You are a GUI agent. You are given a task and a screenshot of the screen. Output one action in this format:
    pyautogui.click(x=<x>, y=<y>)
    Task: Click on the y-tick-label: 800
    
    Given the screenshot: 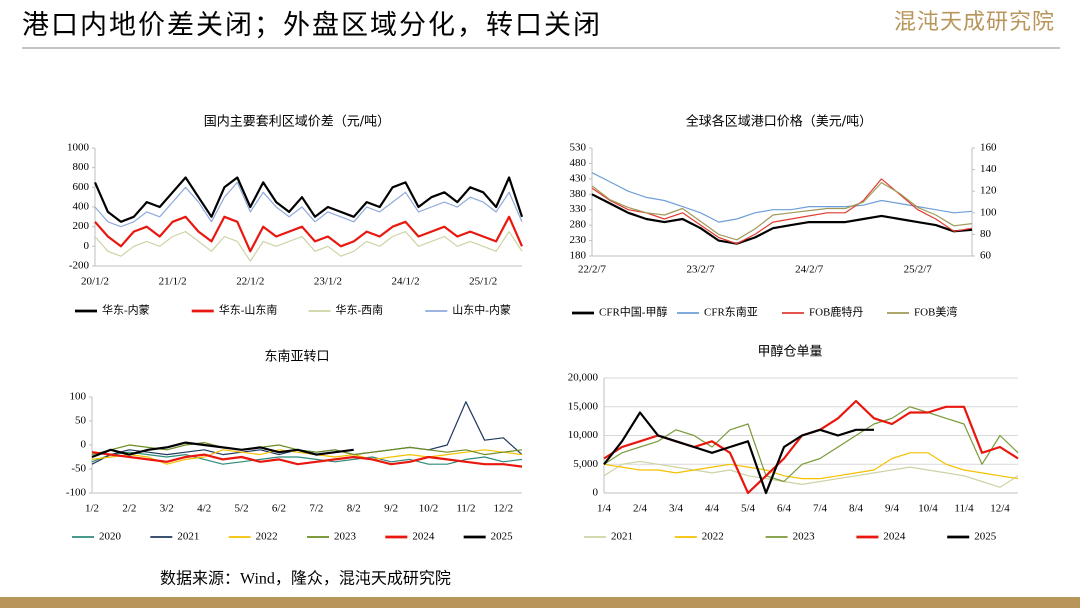 What is the action you would take?
    pyautogui.click(x=81, y=167)
    